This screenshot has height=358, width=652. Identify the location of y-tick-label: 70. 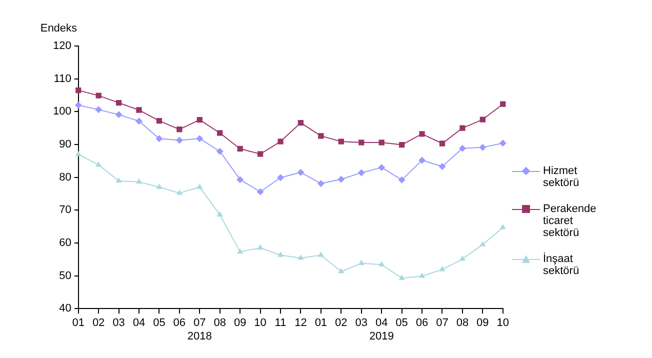
(65, 210).